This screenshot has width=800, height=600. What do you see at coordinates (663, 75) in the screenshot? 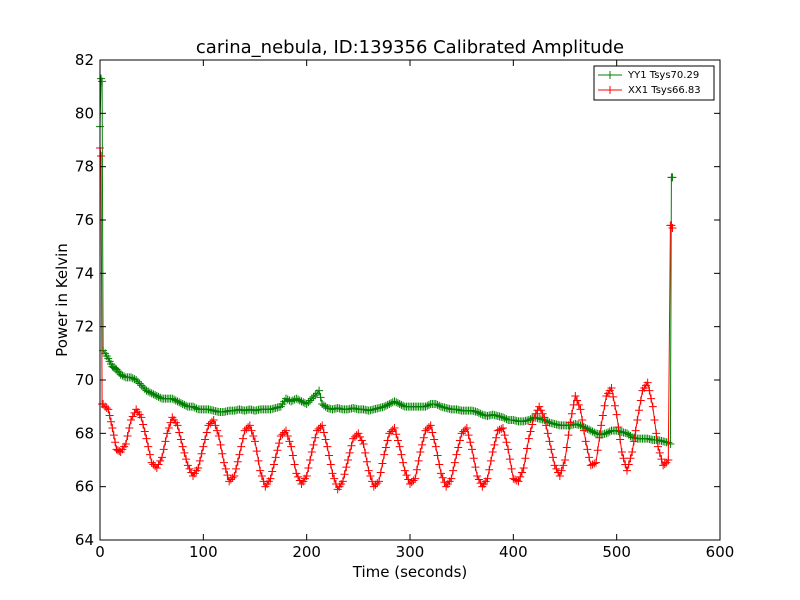
I see `legend-label-yy1: YY1 Tsys70.29` at bounding box center [663, 75].